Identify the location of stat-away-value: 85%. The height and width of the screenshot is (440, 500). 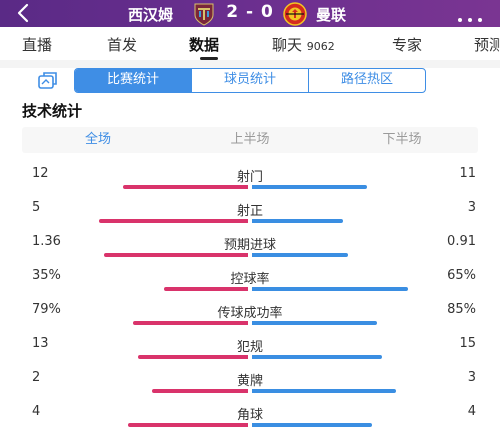
(461, 309).